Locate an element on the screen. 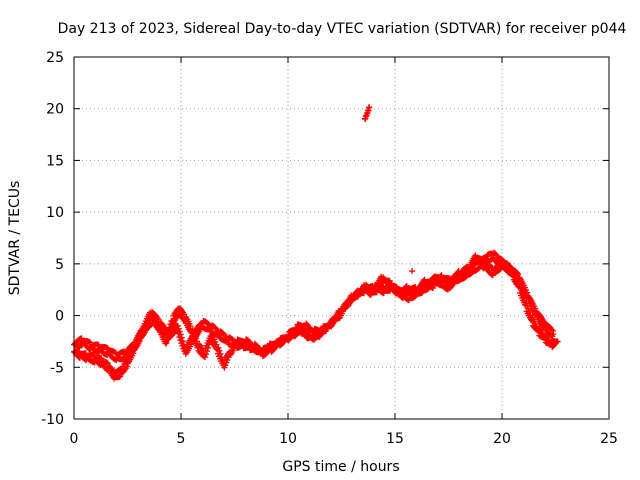 Image resolution: width=640 pixels, height=480 pixels. y-tick-label: 25 is located at coordinates (55, 58).